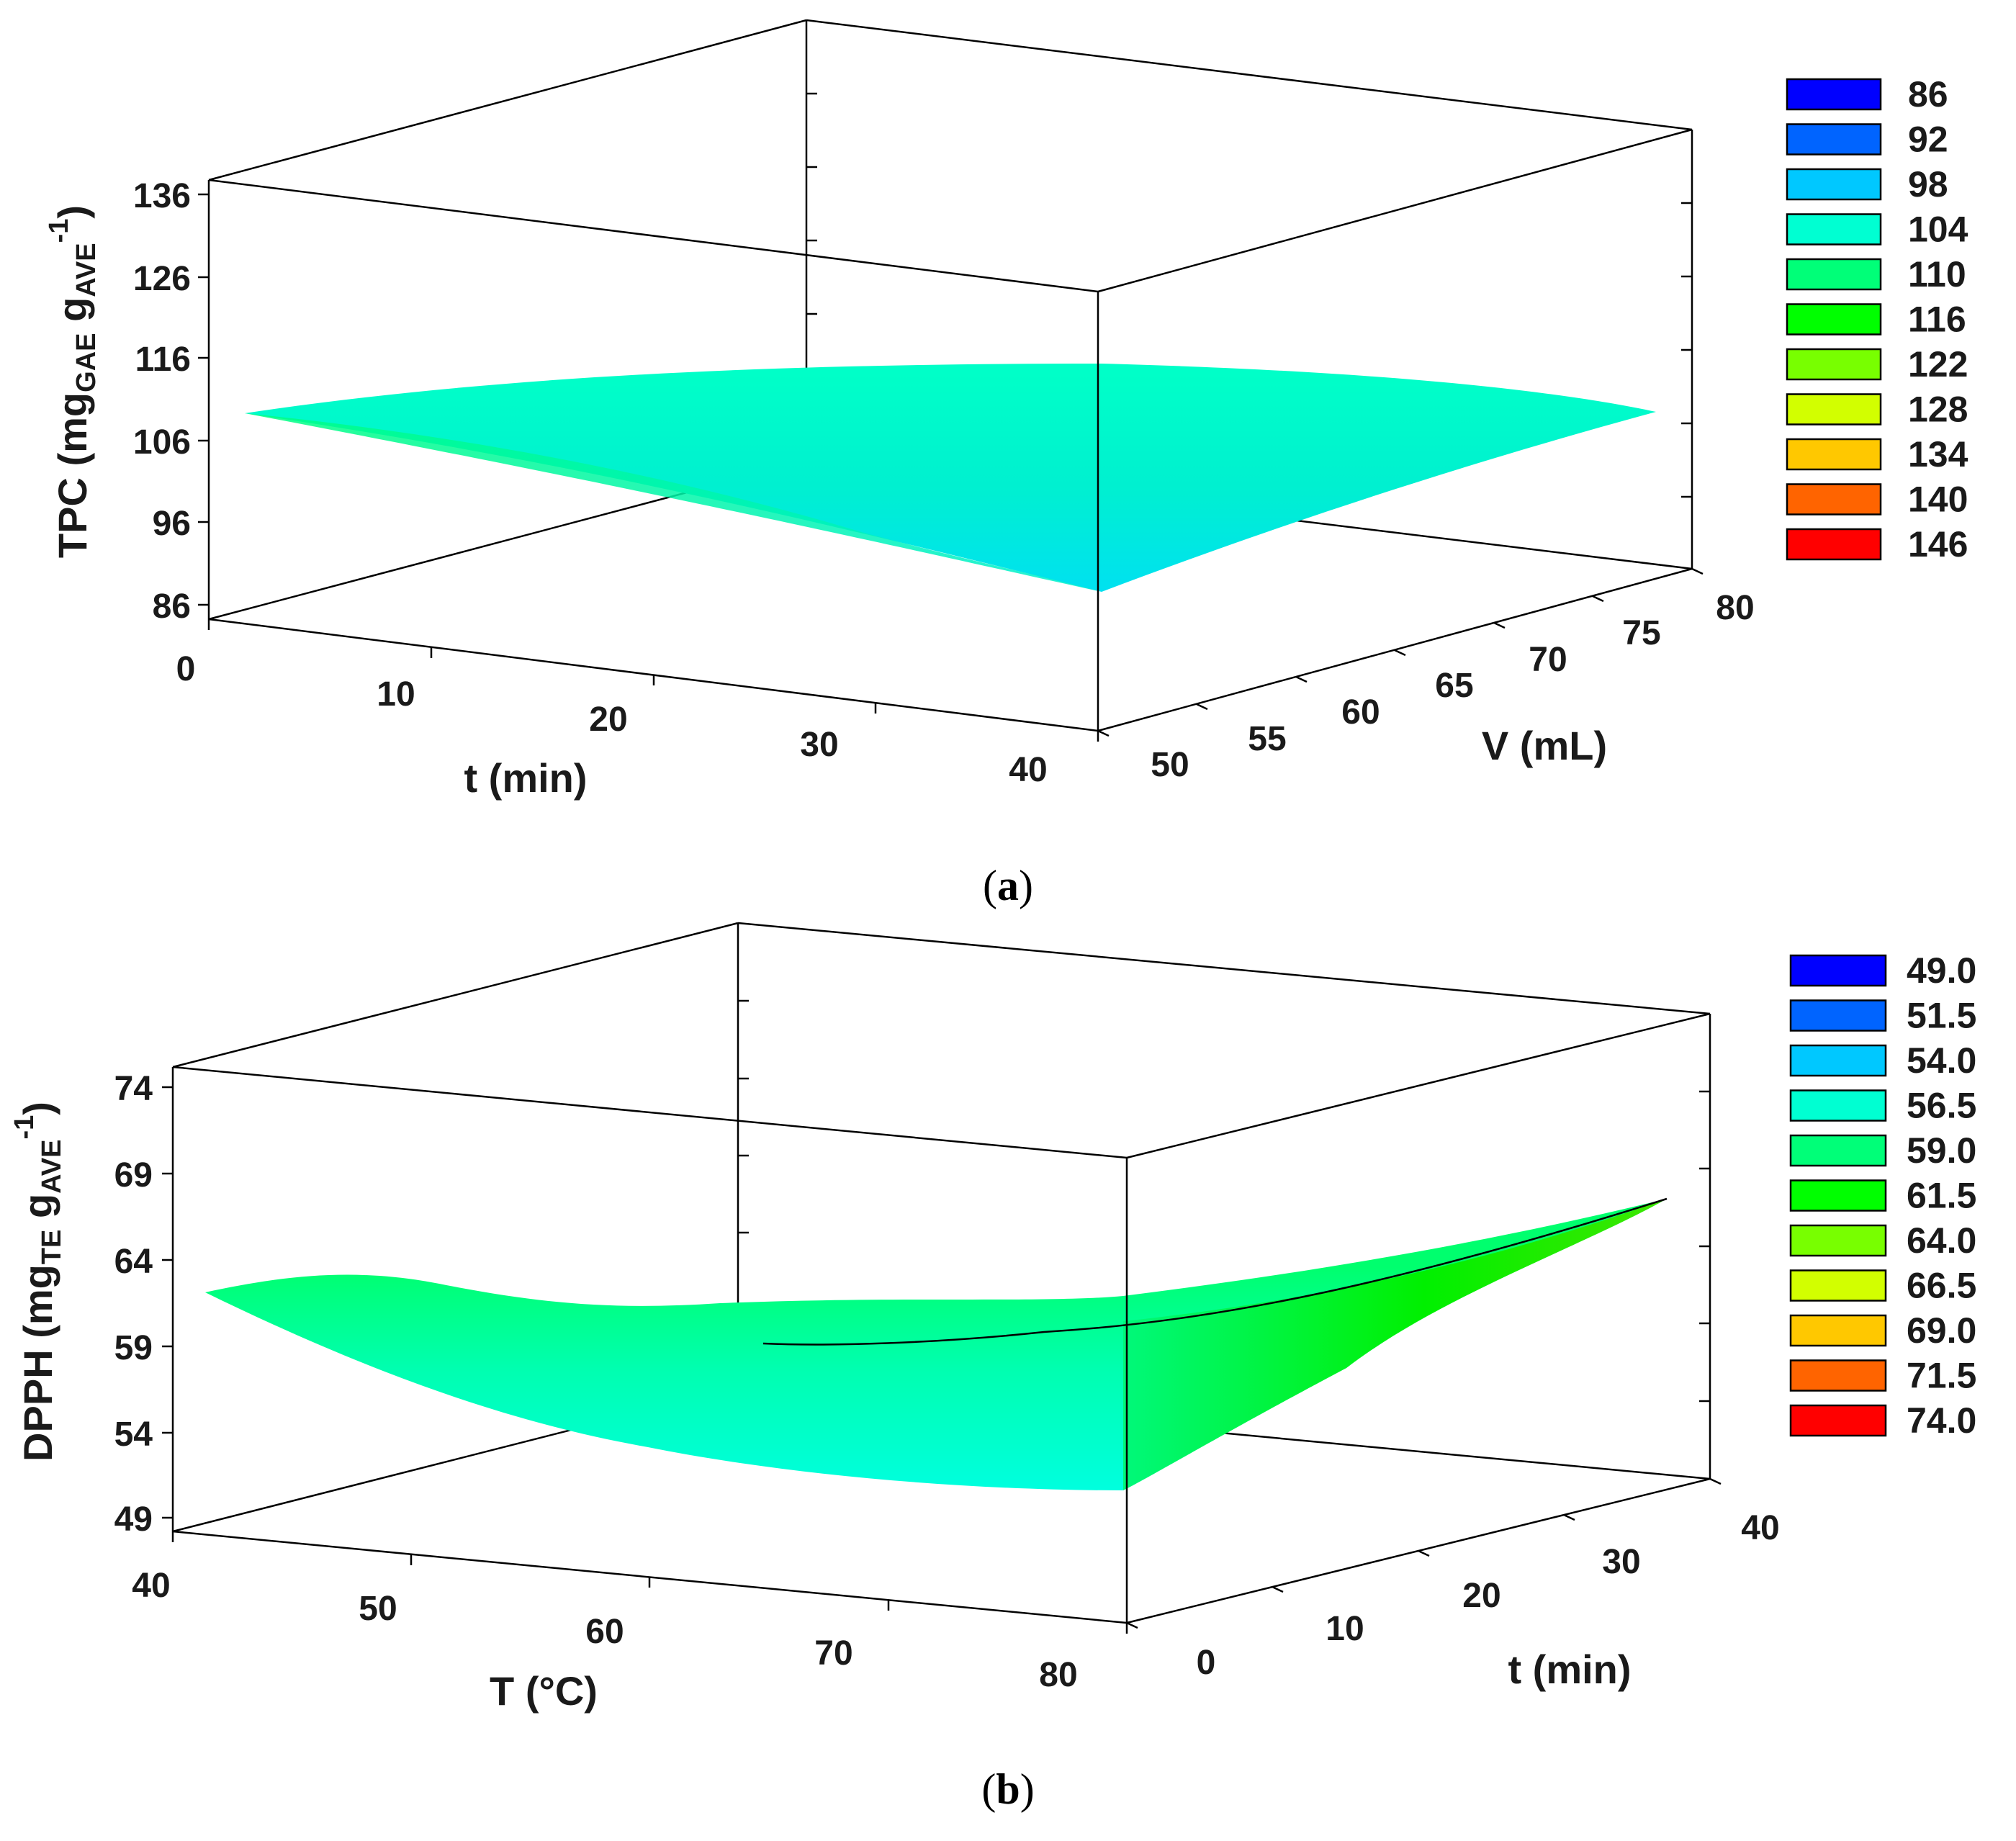  Describe the element at coordinates (1928, 140) in the screenshot. I see `legend-label: 92` at that location.